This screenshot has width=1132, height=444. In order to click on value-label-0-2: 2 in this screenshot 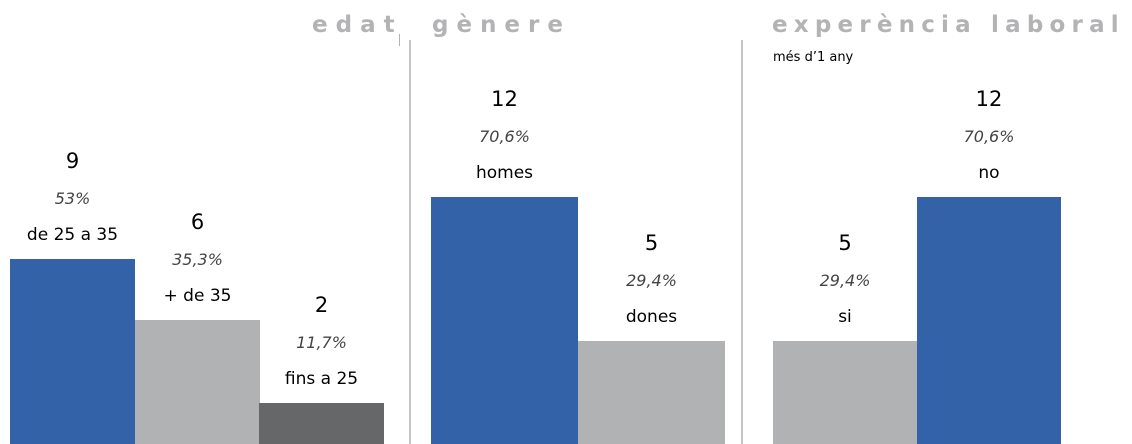, I will do `click(321, 305)`.